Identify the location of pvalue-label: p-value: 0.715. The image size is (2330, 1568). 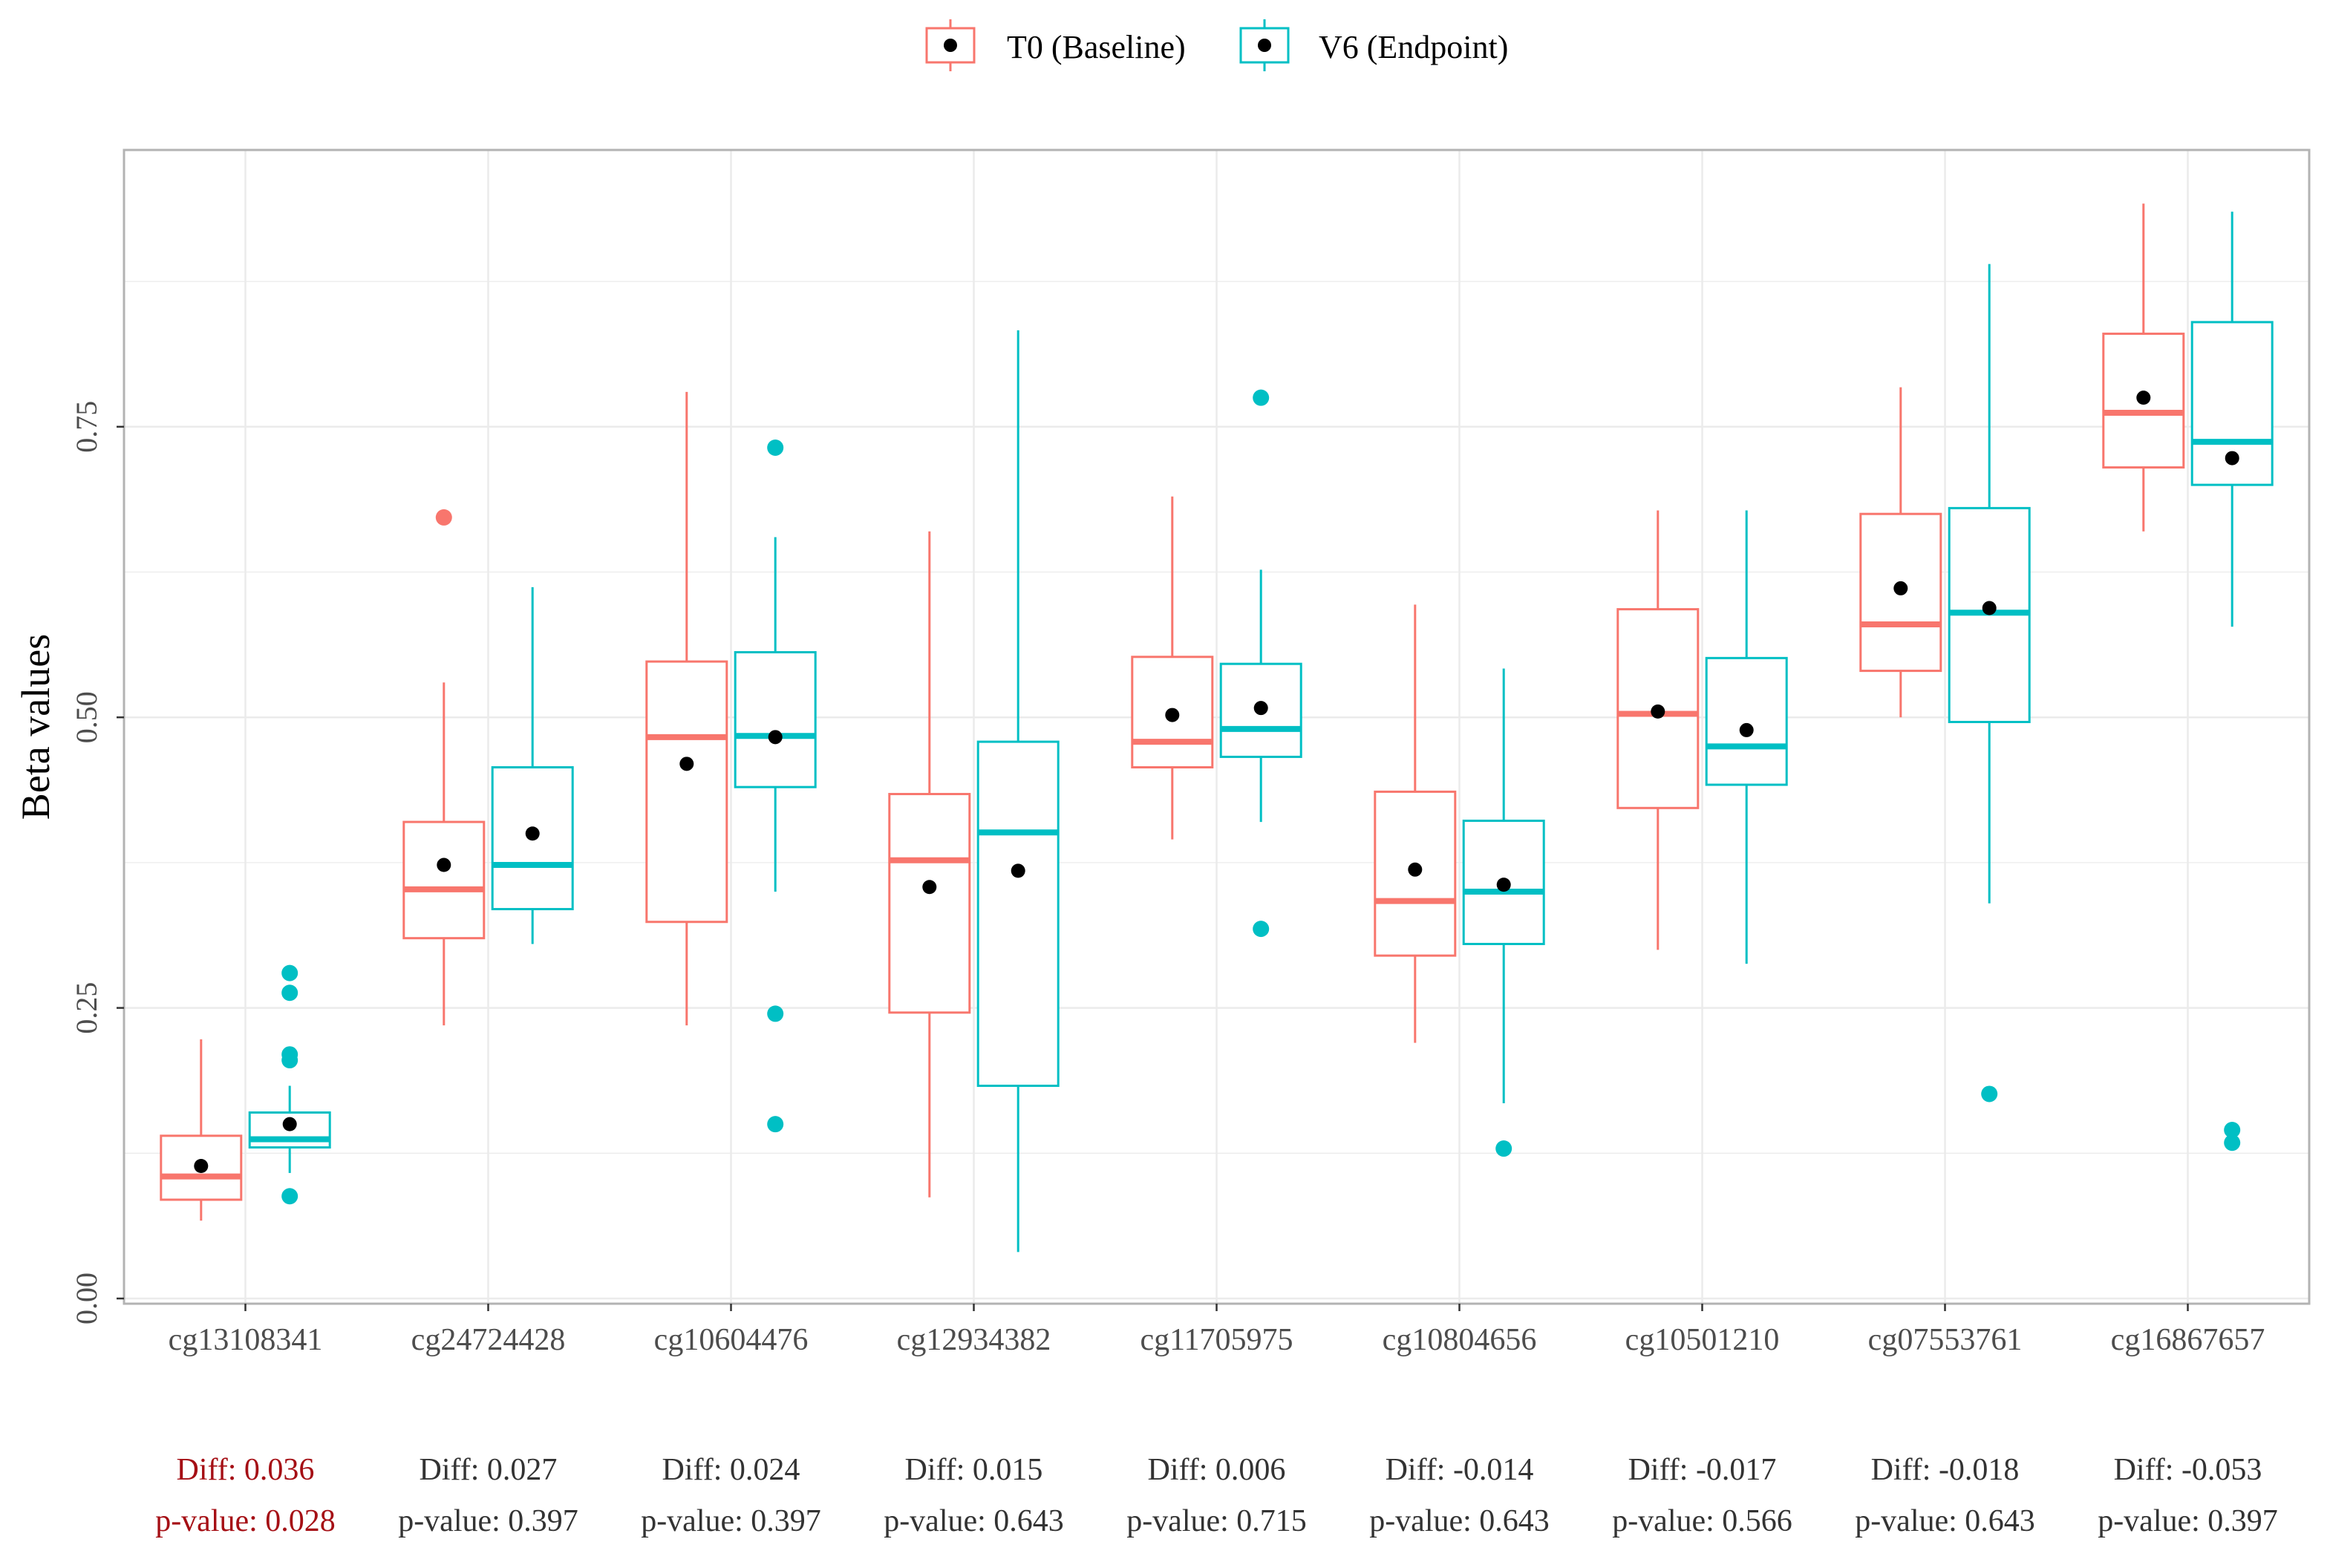
(1216, 1521).